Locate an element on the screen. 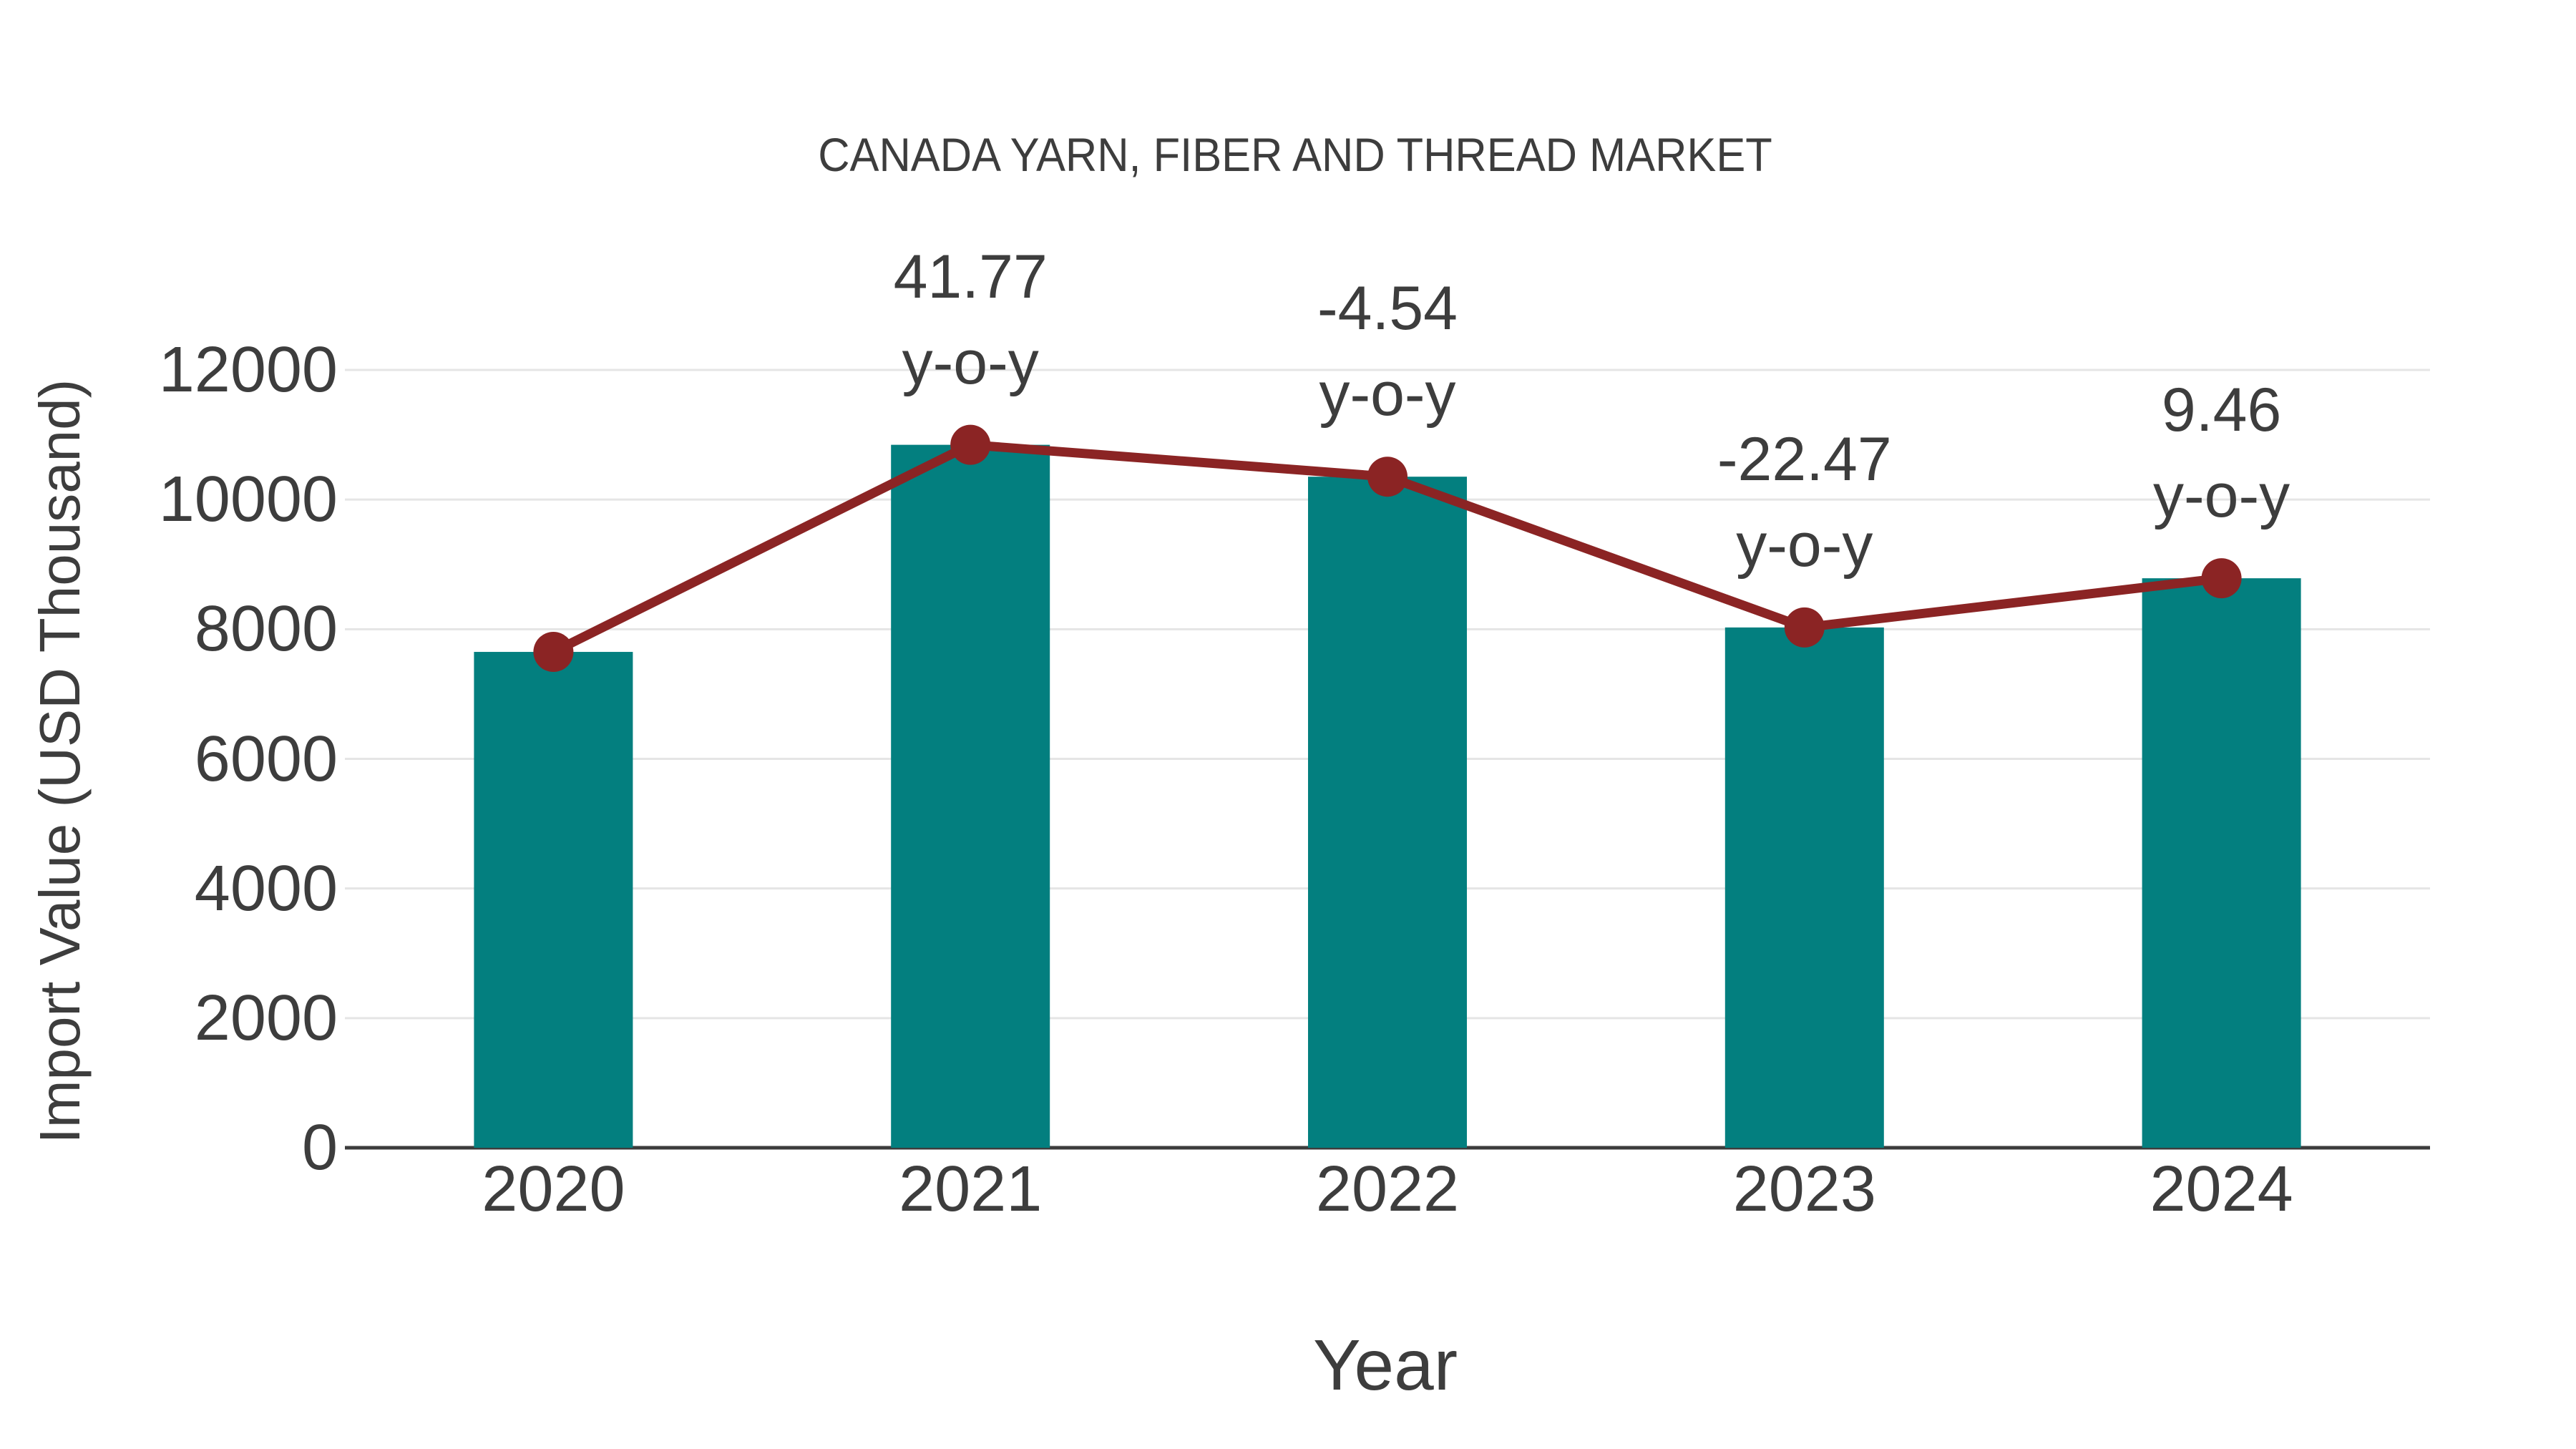 This screenshot has height=1449, width=2576. annotation-value-2023: -22.47 is located at coordinates (1804, 459).